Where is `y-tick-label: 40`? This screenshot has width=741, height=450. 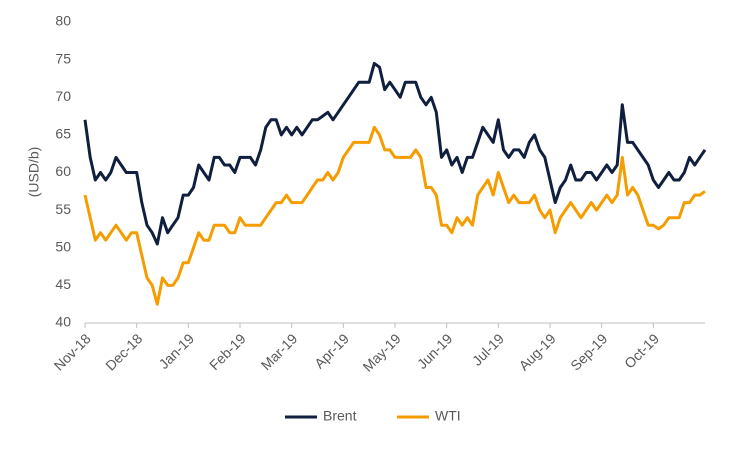 y-tick-label: 40 is located at coordinates (63, 322).